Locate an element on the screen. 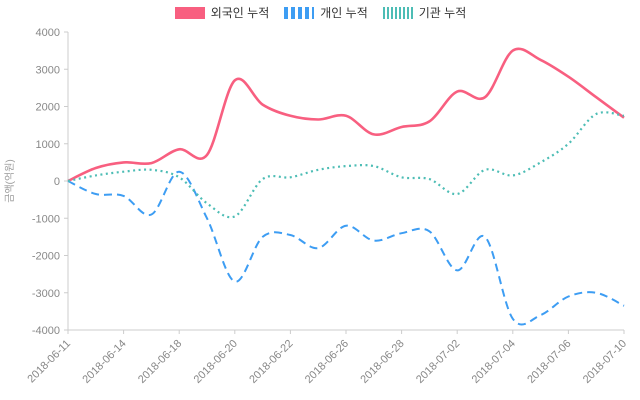 The height and width of the screenshot is (400, 640). y-tick-label: -1000 is located at coordinates (46, 219).